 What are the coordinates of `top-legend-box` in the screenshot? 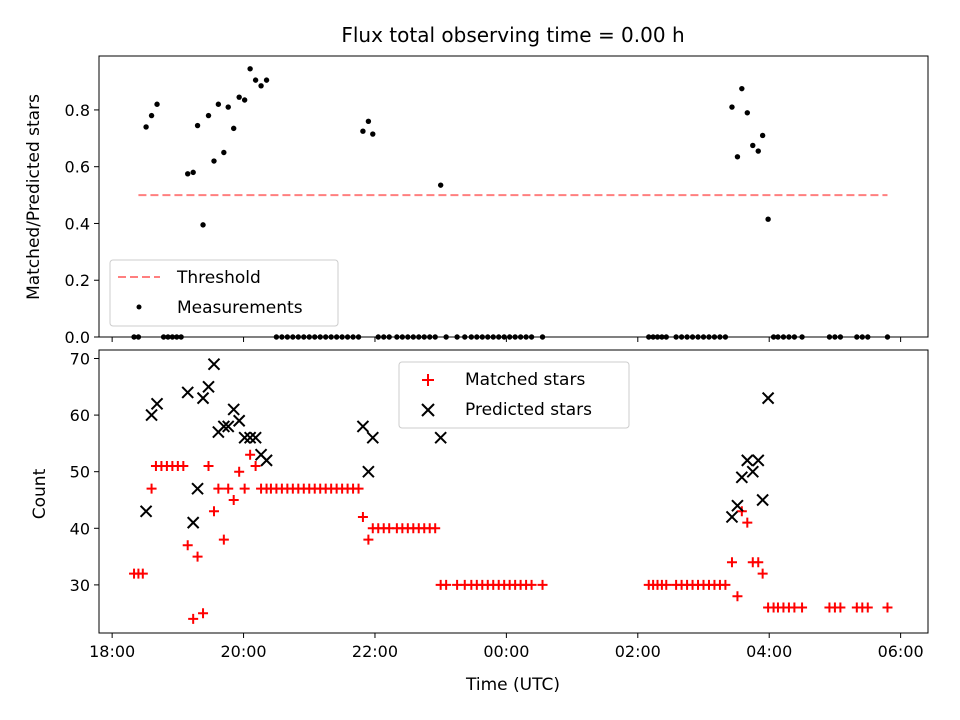 It's located at (224, 293).